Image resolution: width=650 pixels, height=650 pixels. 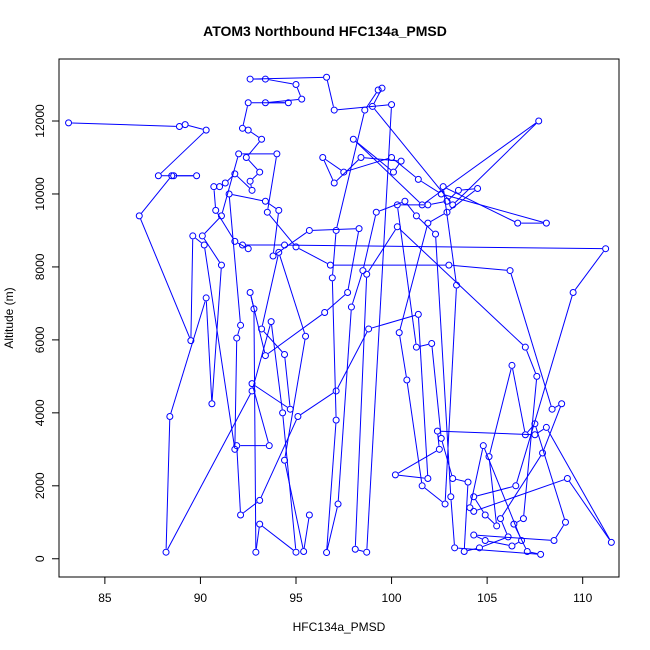 I want to click on x-tick-label: 110, so click(x=582, y=598).